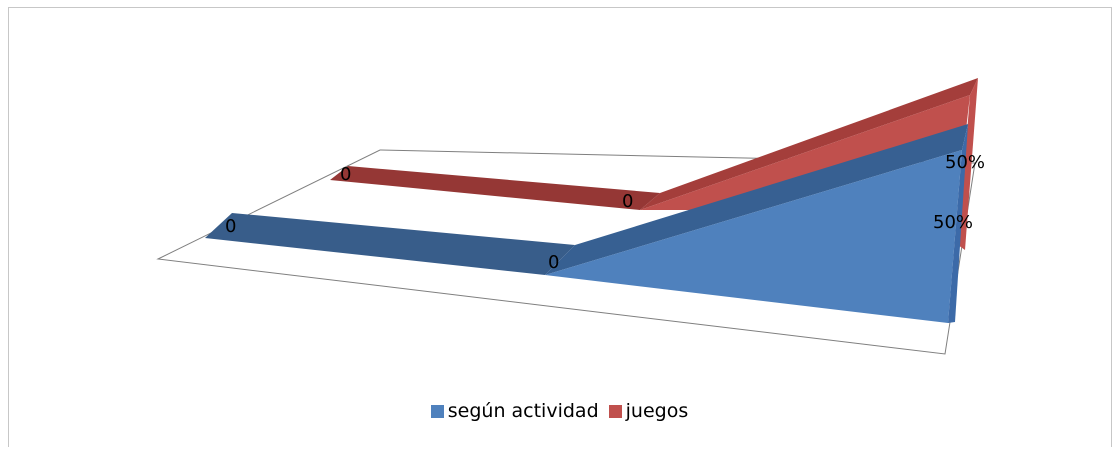 Image resolution: width=1119 pixels, height=451 pixels. I want to click on legend-label-segun-actividad: según actividad, so click(523, 411).